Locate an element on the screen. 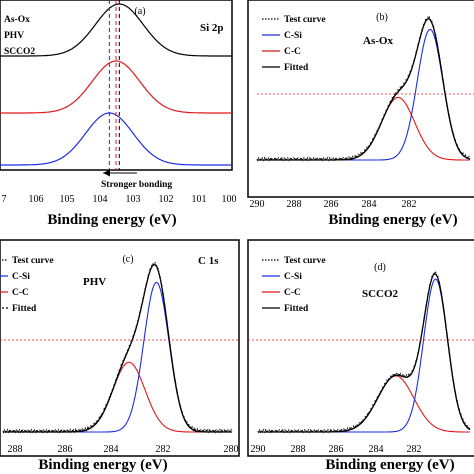 The width and height of the screenshot is (474, 474). panel-d-annotation: SCCO2 is located at coordinates (380, 294).